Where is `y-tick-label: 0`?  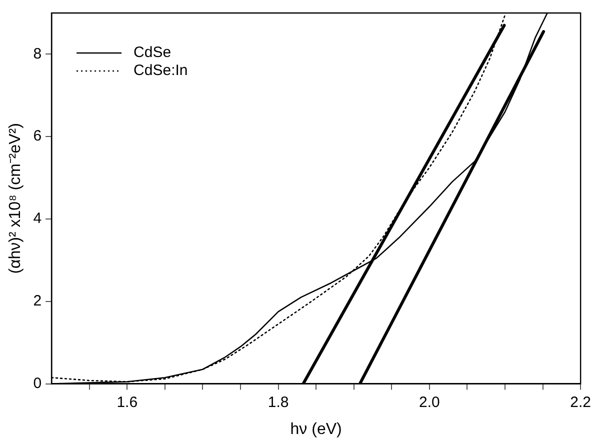 y-tick-label: 0 is located at coordinates (37, 383).